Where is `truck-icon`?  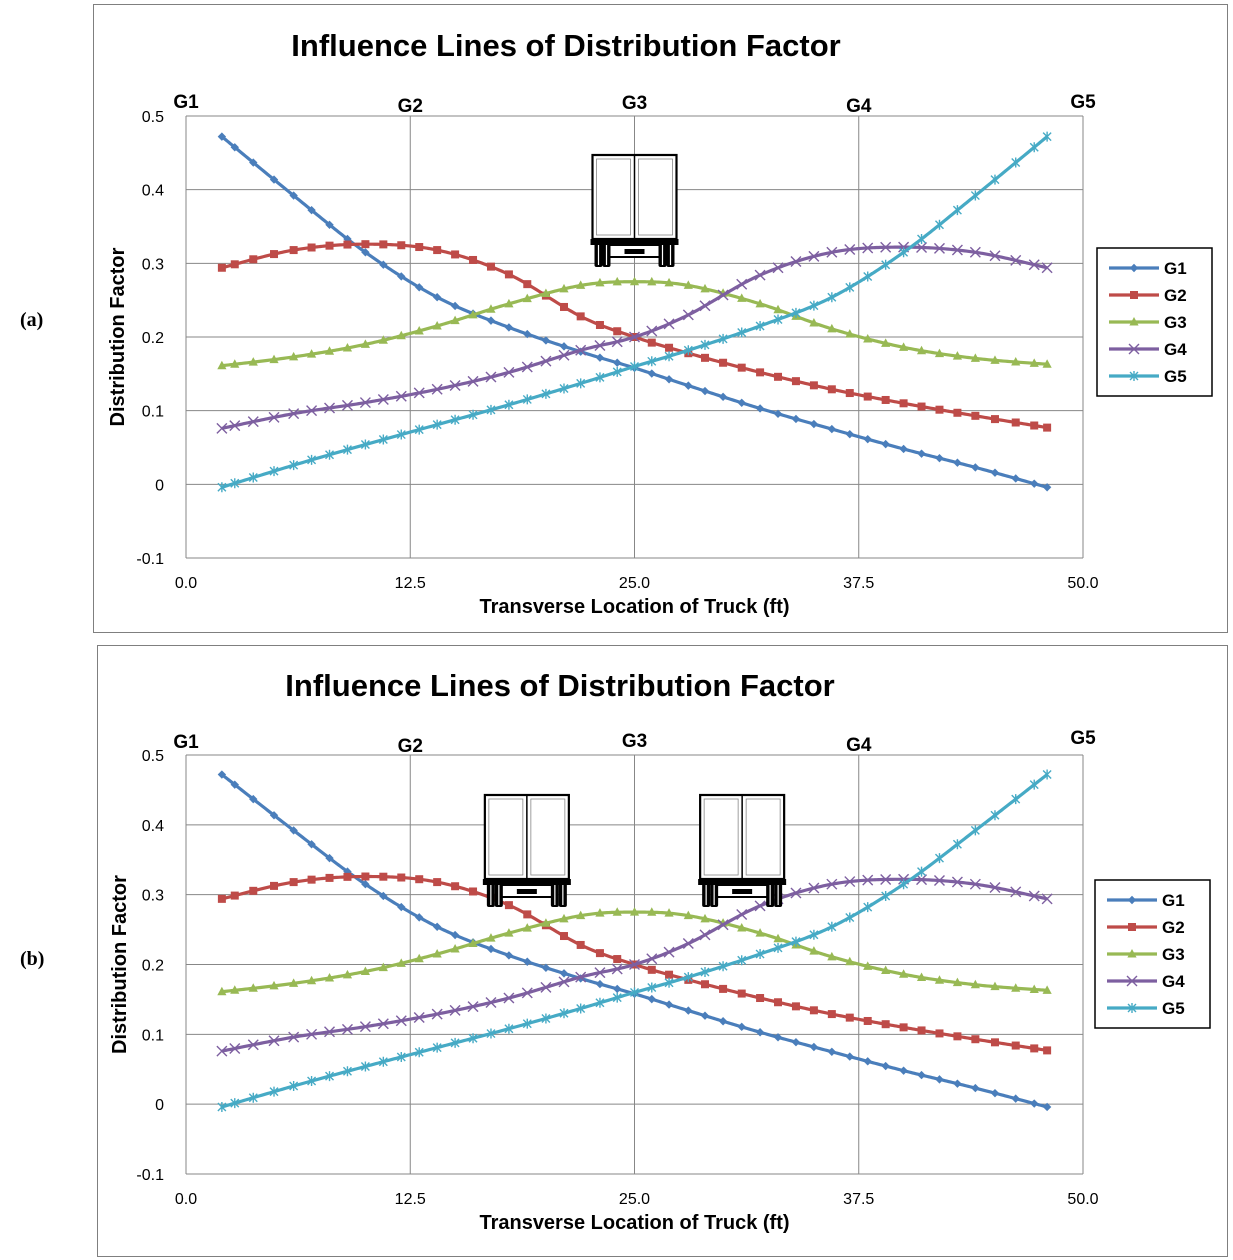 truck-icon is located at coordinates (742, 850).